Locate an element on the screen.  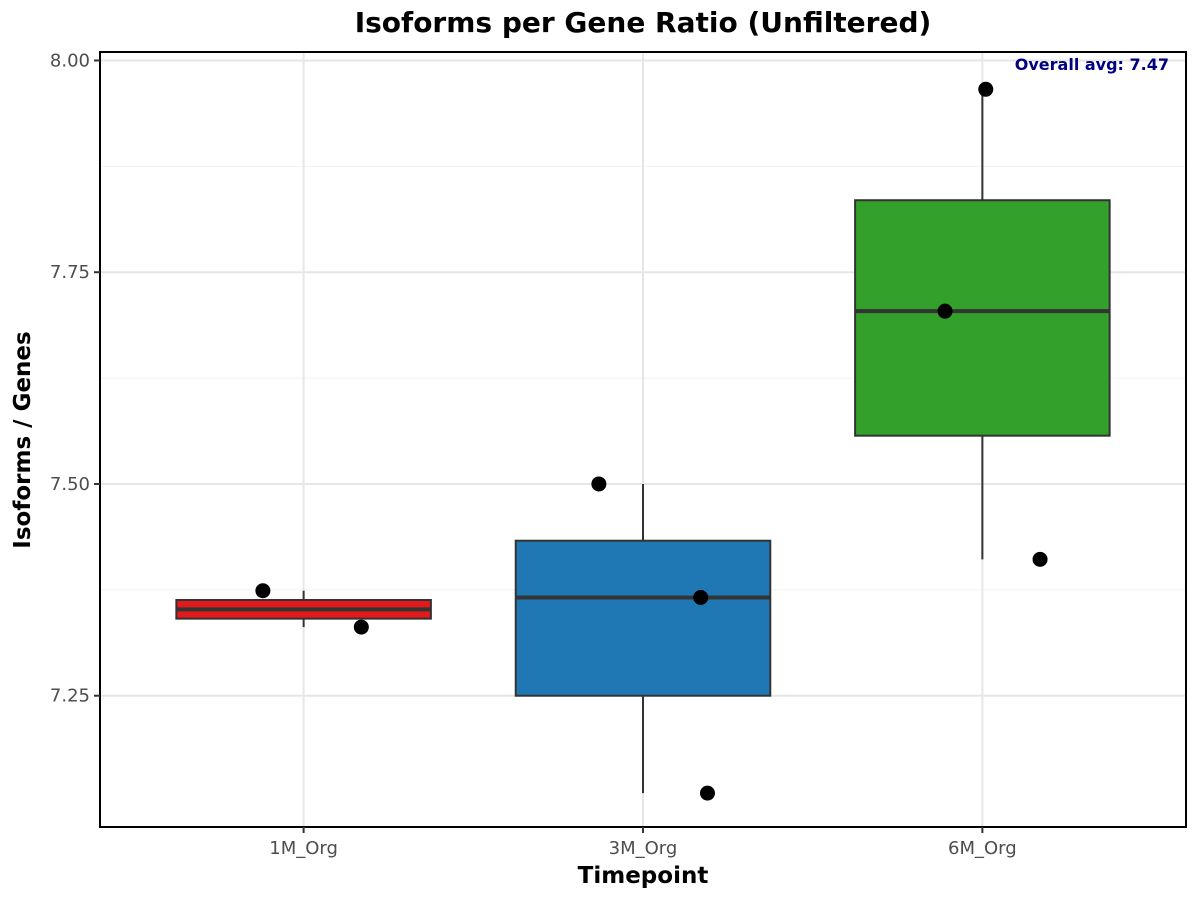
y-tick-label: 8.00 is located at coordinates (70, 60).